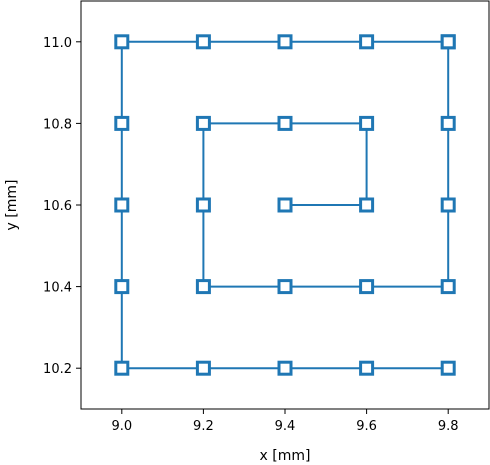 Image resolution: width=490 pixels, height=465 pixels. I want to click on x-tick-label: 9.0, so click(121, 426).